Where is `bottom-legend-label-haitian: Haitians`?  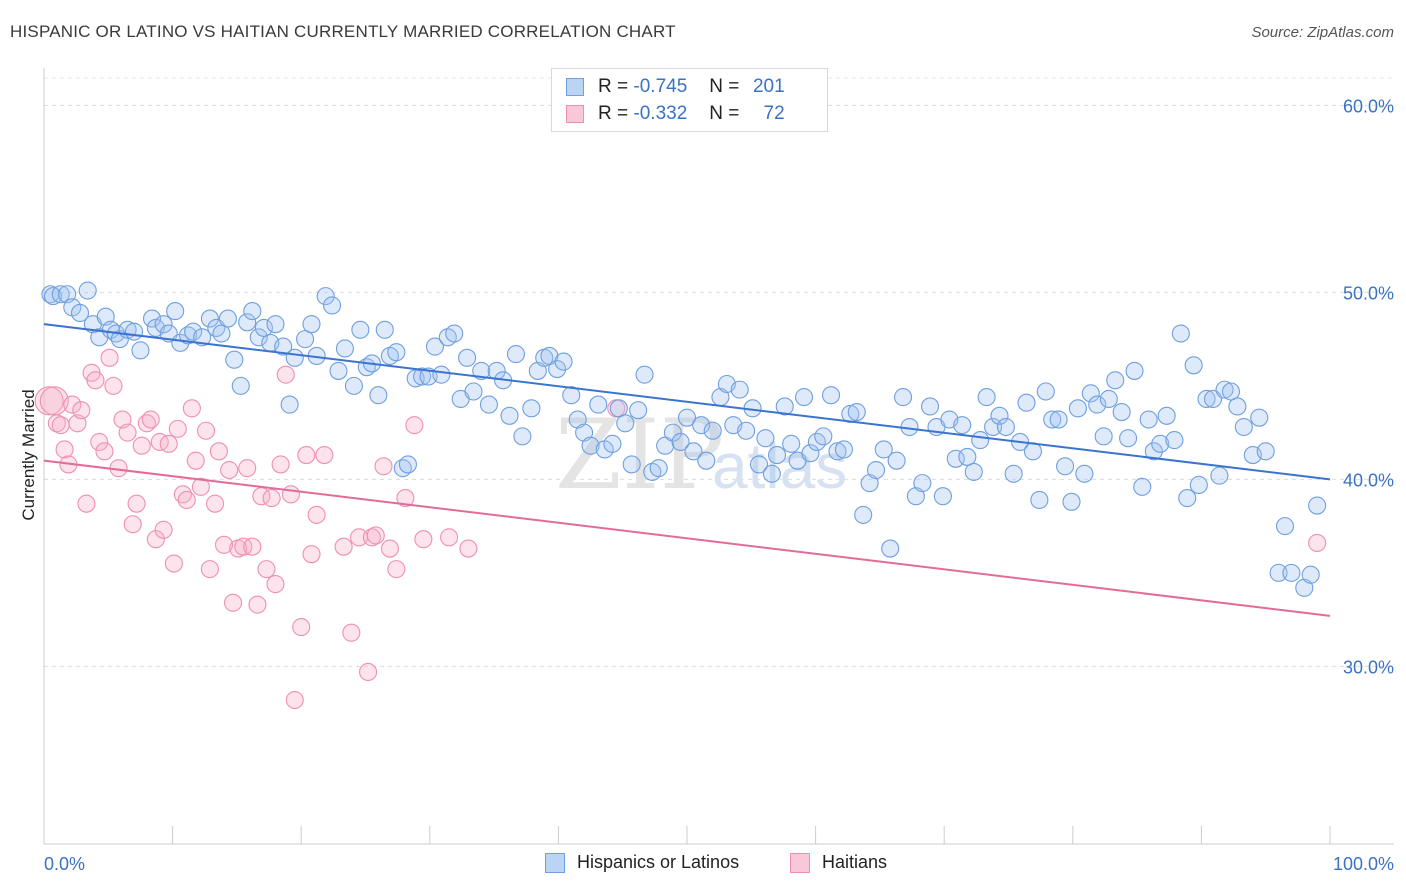
bottom-legend-label-haitian: Haitians is located at coordinates (855, 862).